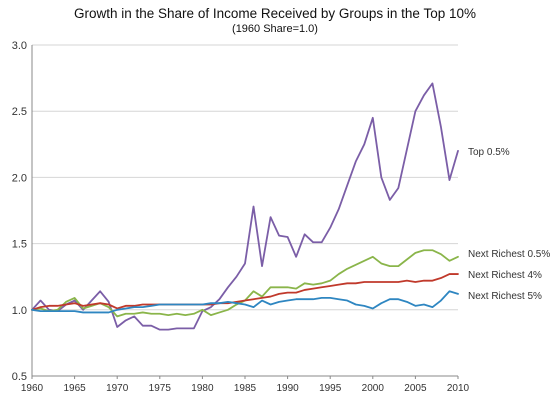 The width and height of the screenshot is (550, 400). I want to click on x-tick-label: 1995, so click(330, 388).